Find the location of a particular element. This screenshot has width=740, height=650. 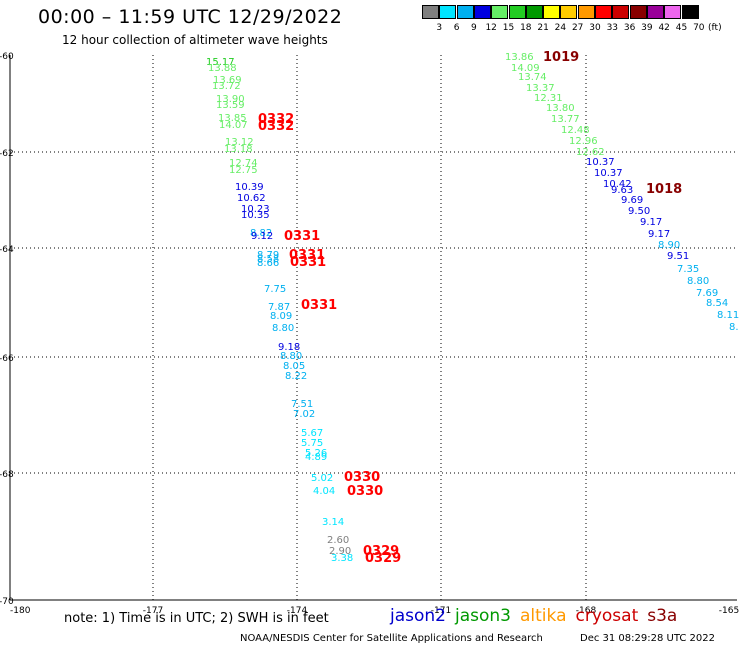

wave-height-label: 10.35 is located at coordinates (255, 215).